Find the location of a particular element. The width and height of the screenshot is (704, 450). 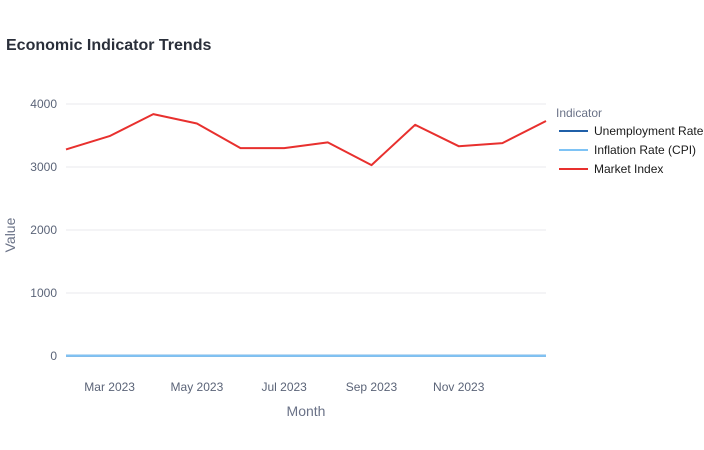

x-tick-label: May 2023 is located at coordinates (197, 387).